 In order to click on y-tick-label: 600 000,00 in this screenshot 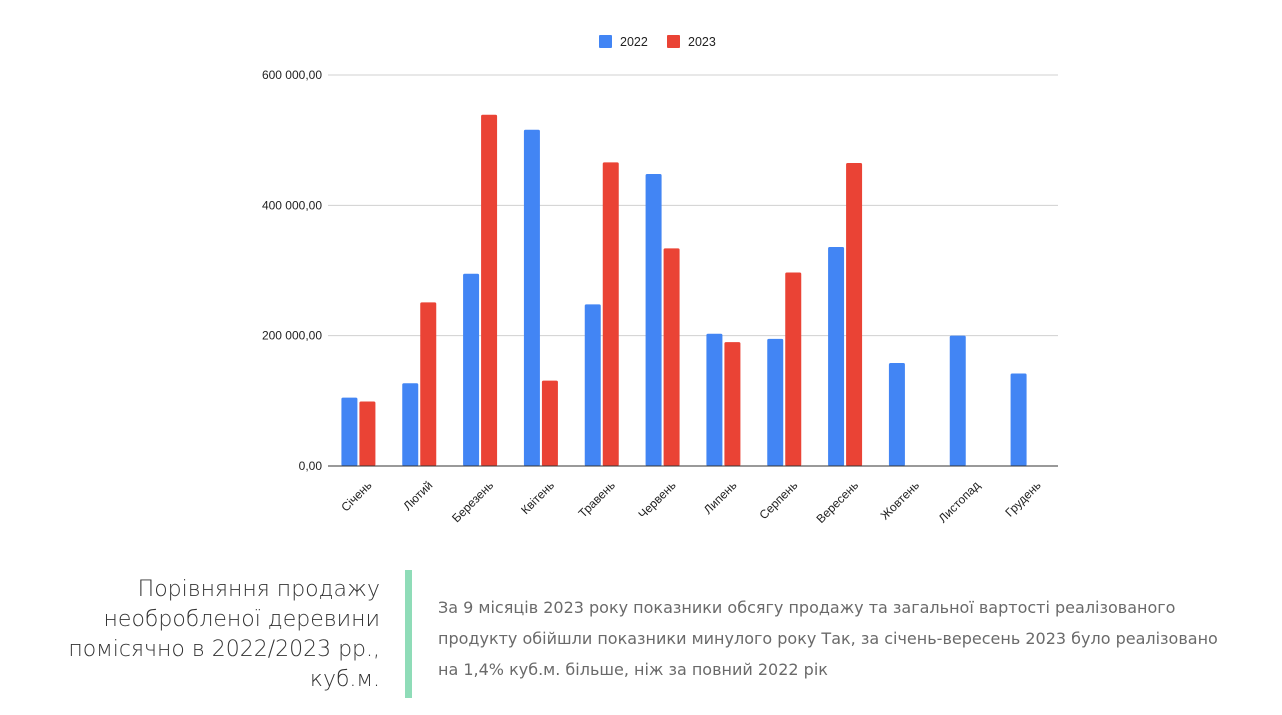, I will do `click(292, 75)`.